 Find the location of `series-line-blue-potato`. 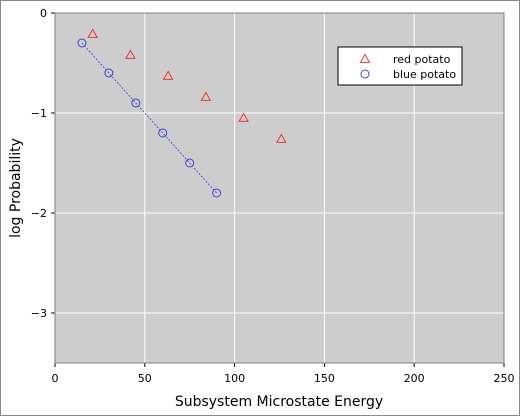

series-line-blue-potato is located at coordinates (149, 118).